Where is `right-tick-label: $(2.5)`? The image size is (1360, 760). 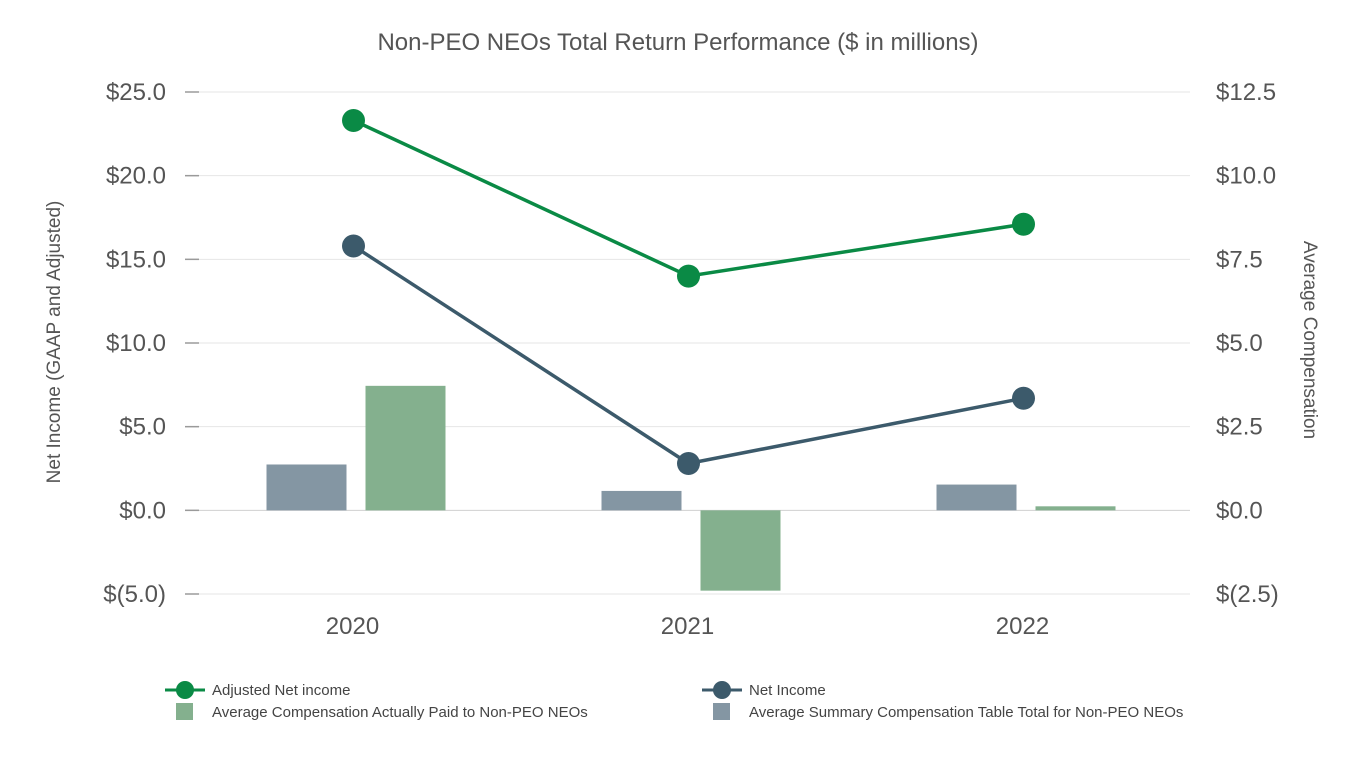
right-tick-label: $(2.5) is located at coordinates (1247, 594).